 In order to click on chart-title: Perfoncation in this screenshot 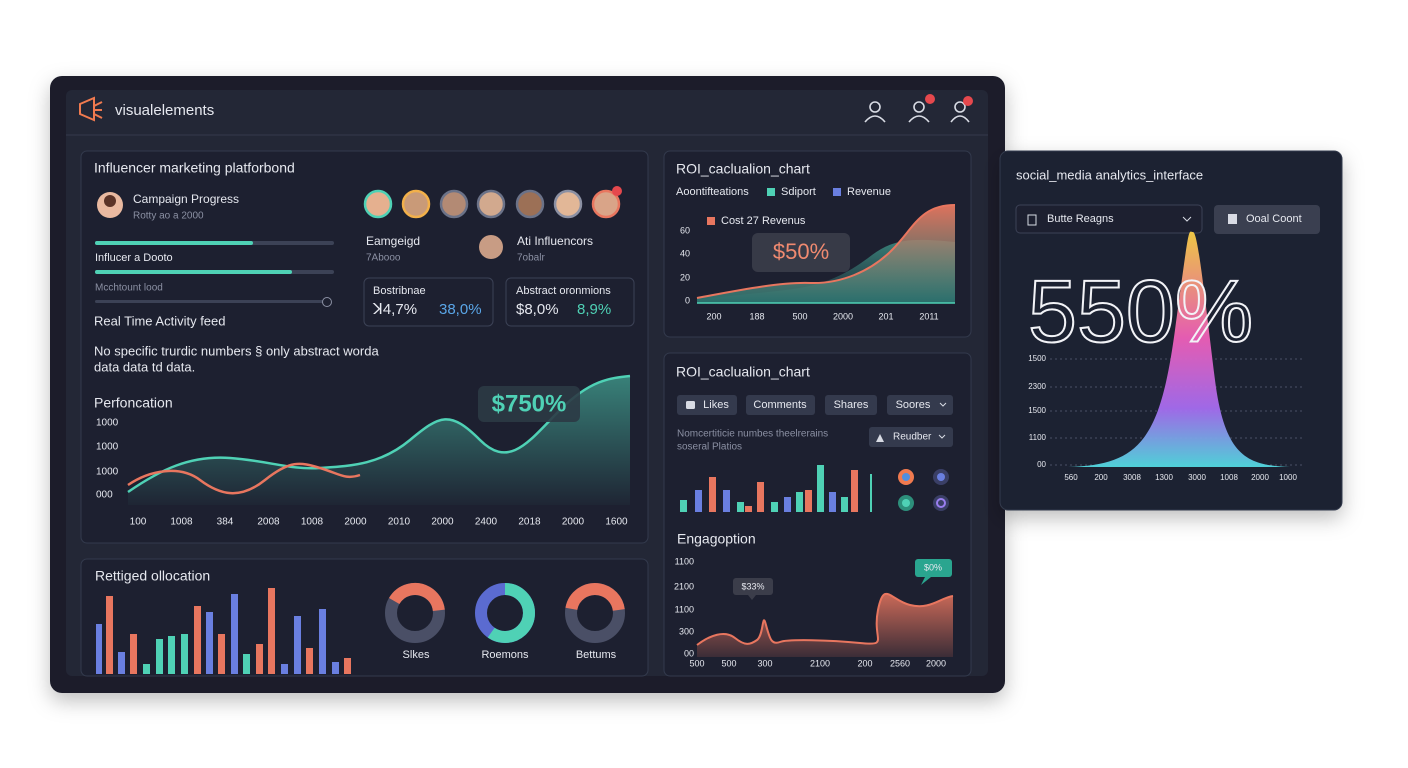, I will do `click(133, 403)`.